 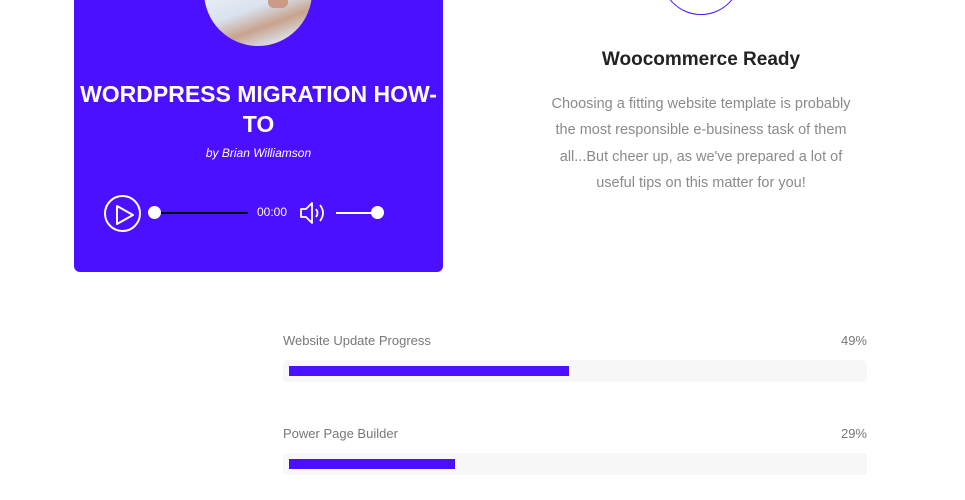 I want to click on progress-label: Power Page Builder, so click(x=340, y=433).